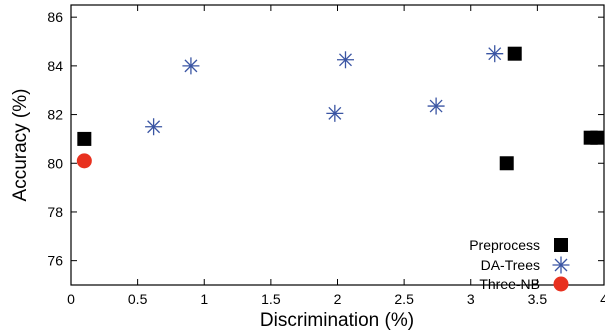 The width and height of the screenshot is (605, 333). I want to click on x-tick-label: 1.5, so click(271, 299).